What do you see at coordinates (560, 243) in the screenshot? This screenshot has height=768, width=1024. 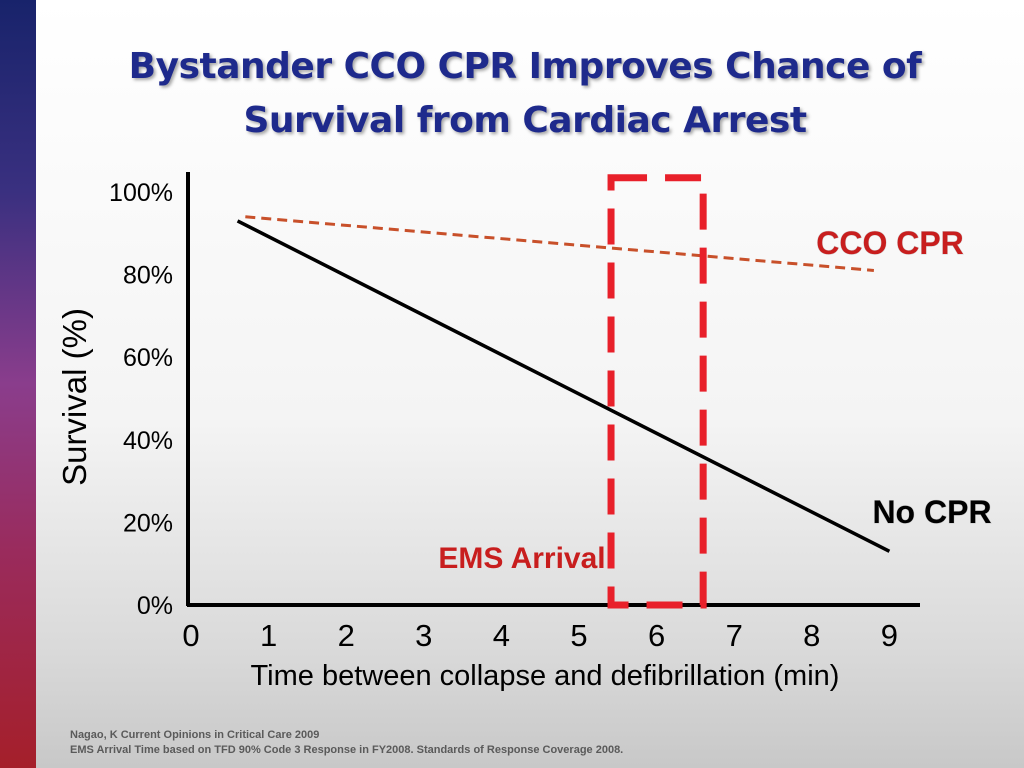 I see `cco-cpr-series-line` at bounding box center [560, 243].